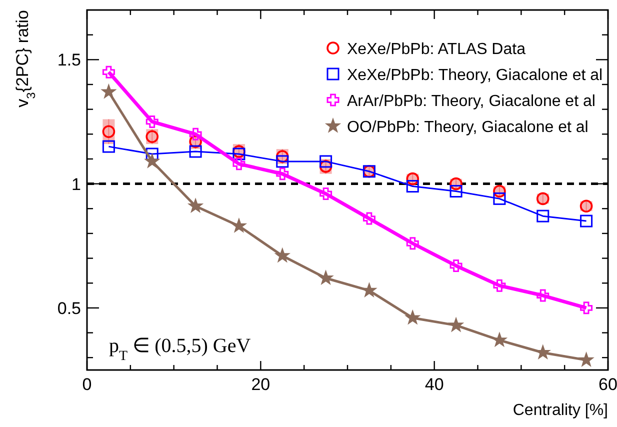  Describe the element at coordinates (434, 384) in the screenshot. I see `x-tick-label: 40` at that location.